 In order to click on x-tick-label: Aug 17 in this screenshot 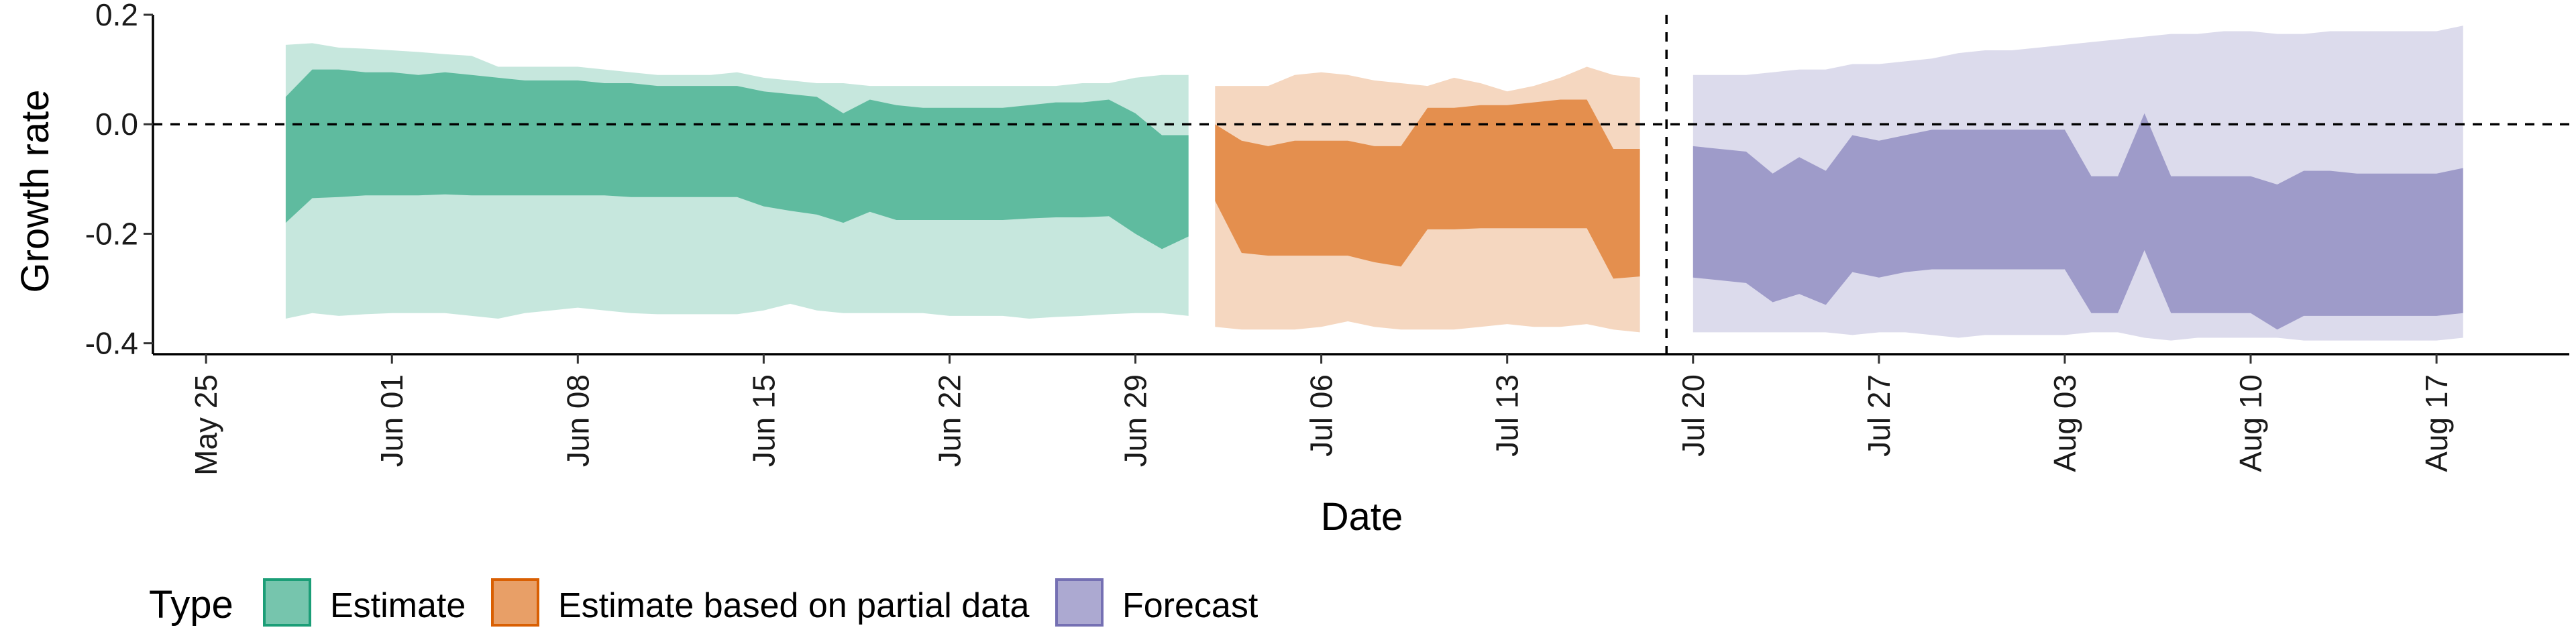, I will do `click(2436, 423)`.